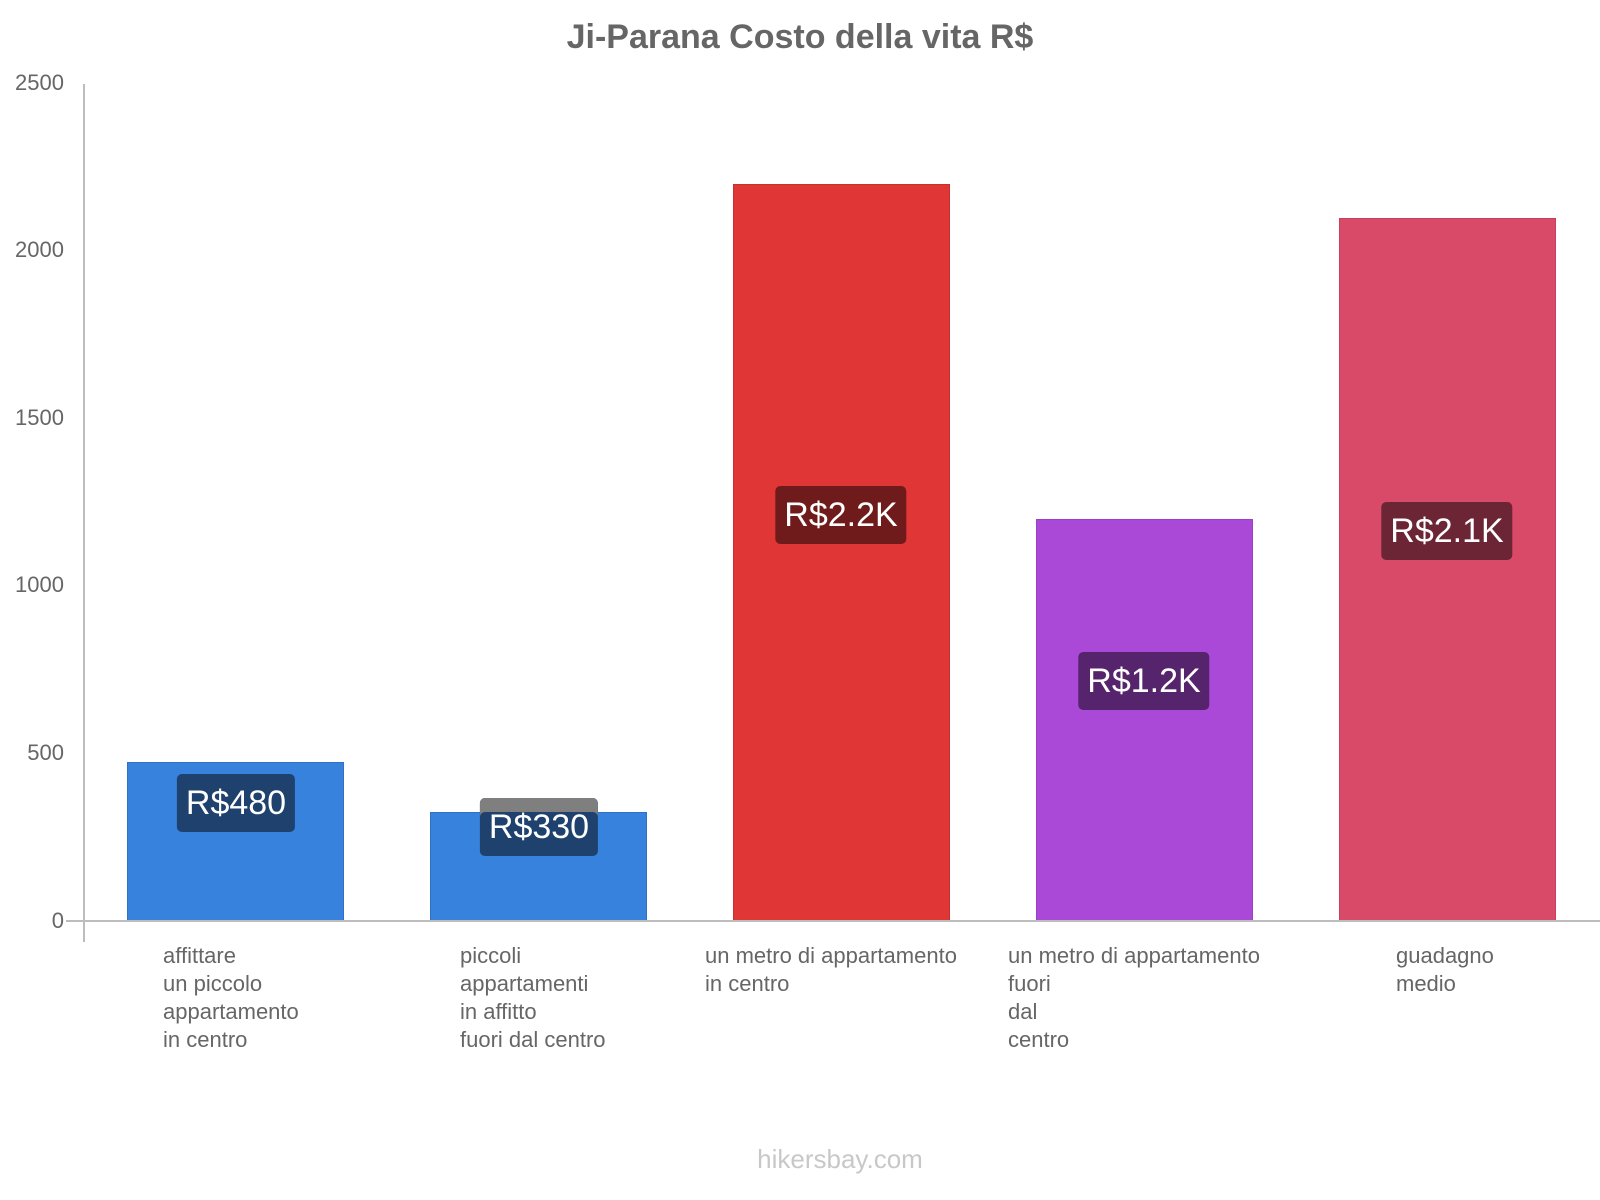 This screenshot has height=1200, width=1600. I want to click on y-tick-500: 500, so click(45, 752).